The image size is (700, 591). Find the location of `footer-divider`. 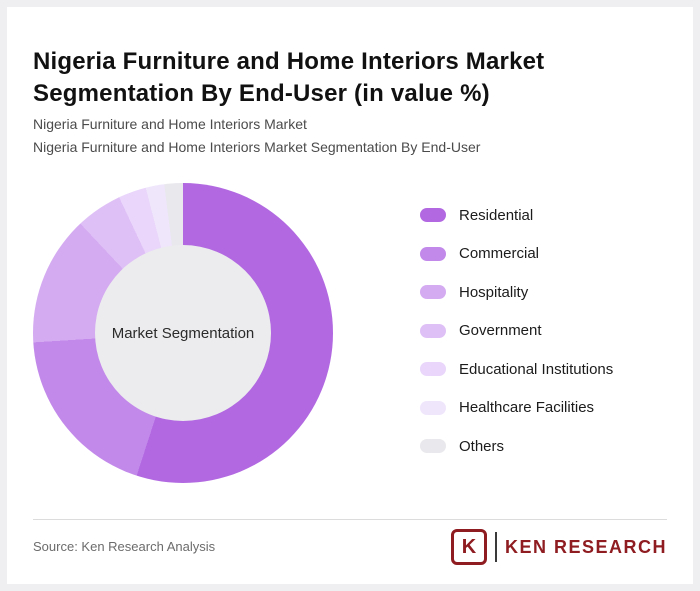

footer-divider is located at coordinates (350, 519).